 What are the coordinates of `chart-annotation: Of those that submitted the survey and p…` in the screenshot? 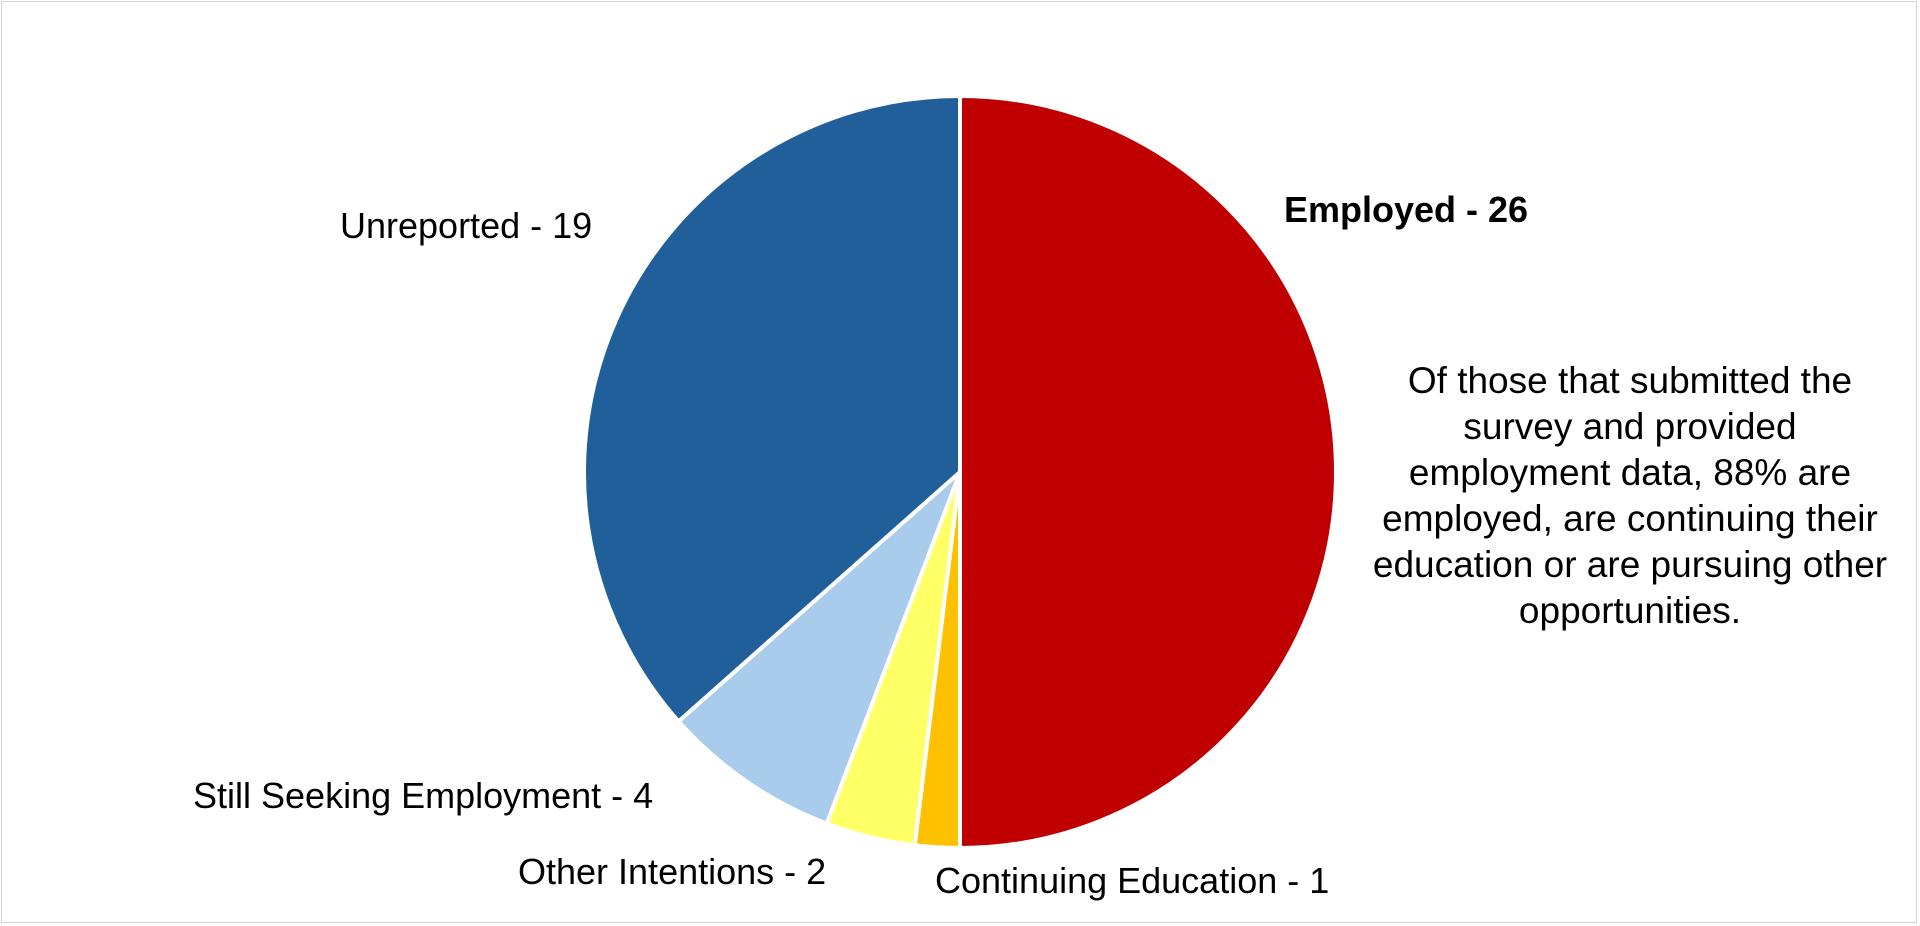 It's located at (1630, 495).